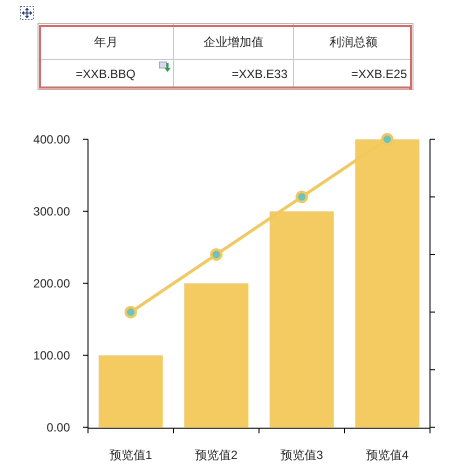 This screenshot has height=474, width=475. What do you see at coordinates (260, 74) in the screenshot?
I see `text: =XXB.E33` at bounding box center [260, 74].